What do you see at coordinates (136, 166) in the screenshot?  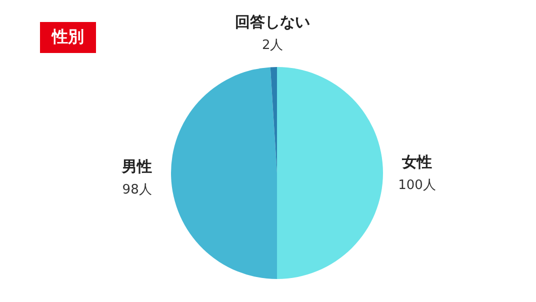 I see `slice-label: 男性` at bounding box center [136, 166].